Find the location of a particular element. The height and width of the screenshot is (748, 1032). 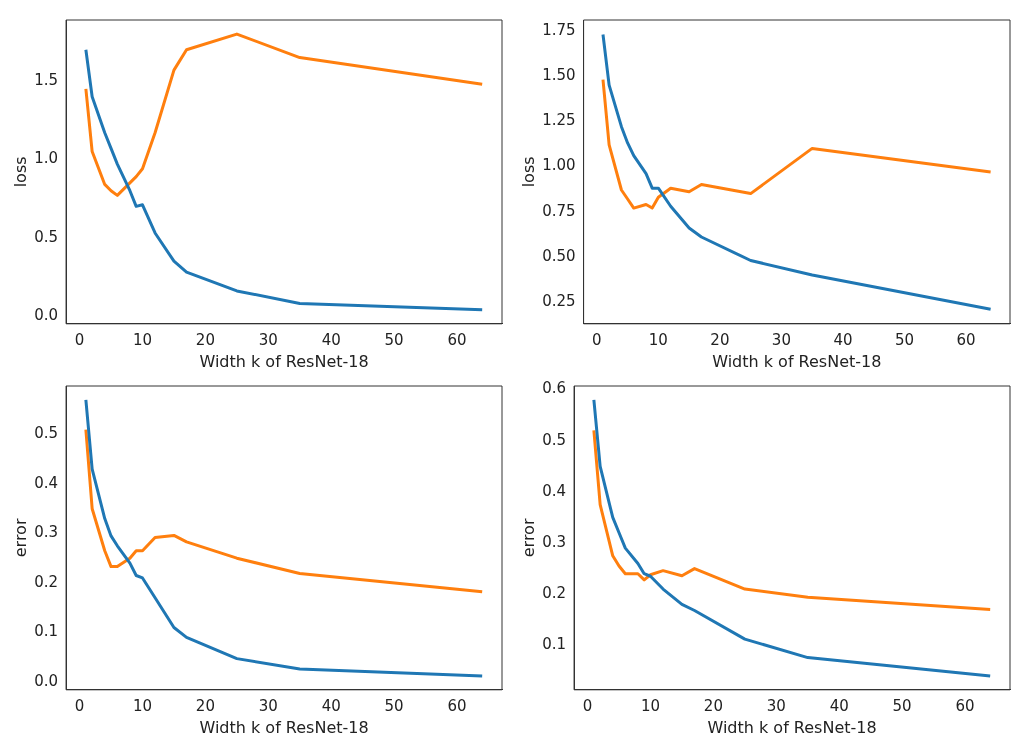

y-tick-label: 1.00 is located at coordinates (559, 165).